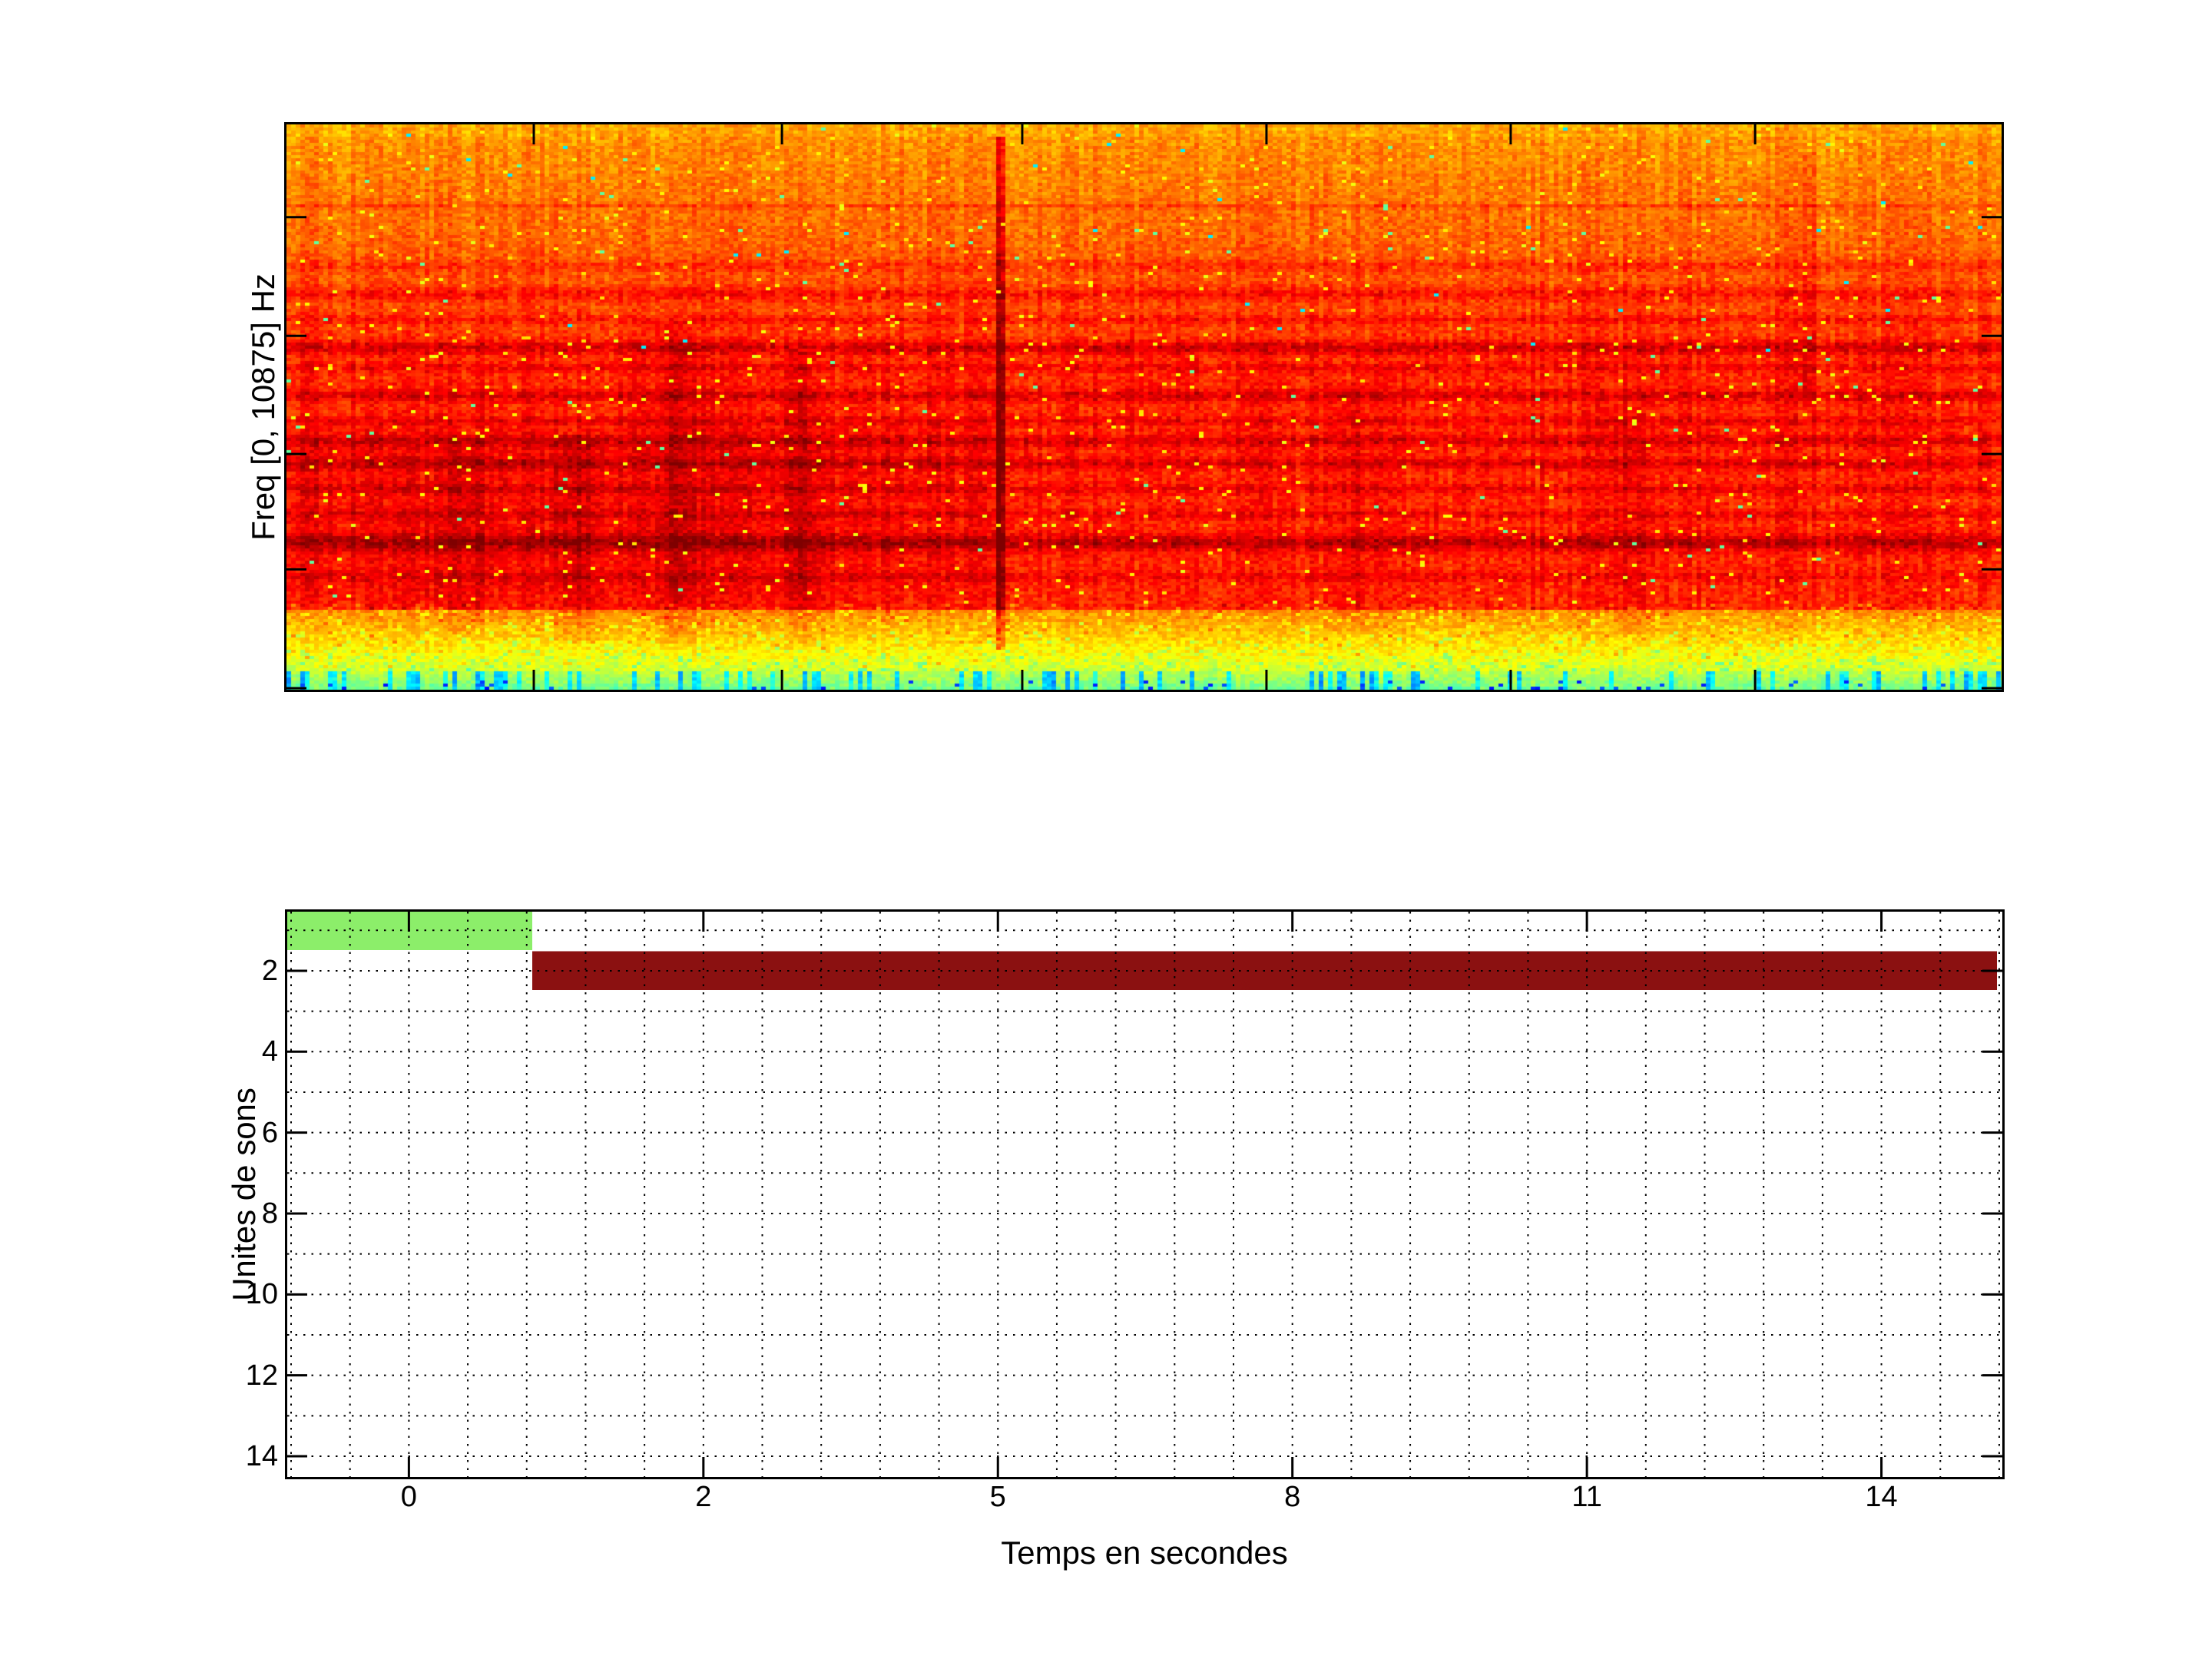 This screenshot has height=1659, width=2212. What do you see at coordinates (1882, 1497) in the screenshot?
I see `timeline-x-tick-label: 14` at bounding box center [1882, 1497].